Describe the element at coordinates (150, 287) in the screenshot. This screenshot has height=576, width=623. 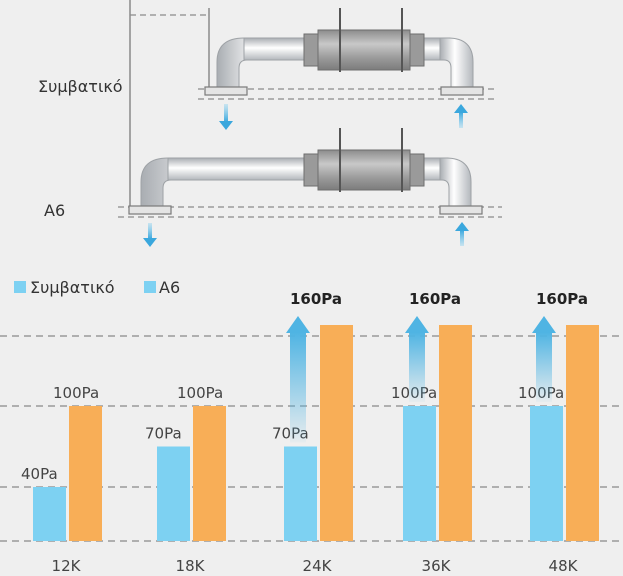
I see `legend-swatch-a6` at that location.